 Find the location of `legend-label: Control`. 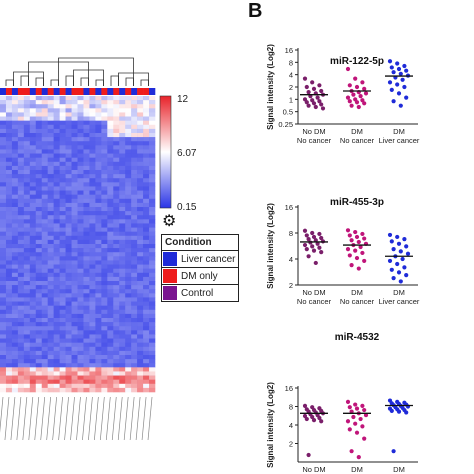

legend-label: Control is located at coordinates (197, 293).